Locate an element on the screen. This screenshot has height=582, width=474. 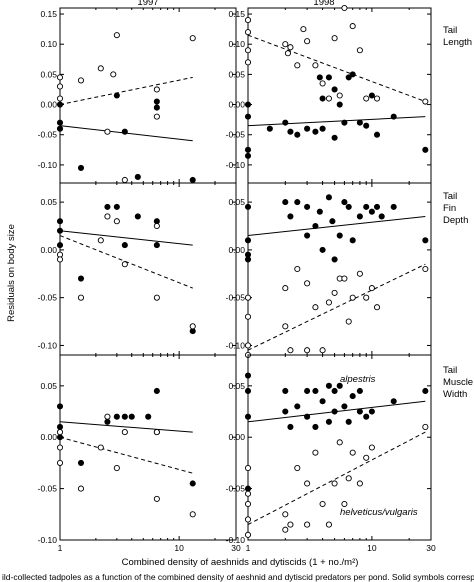
legend-alpestris: alpestris is located at coordinates (358, 379).